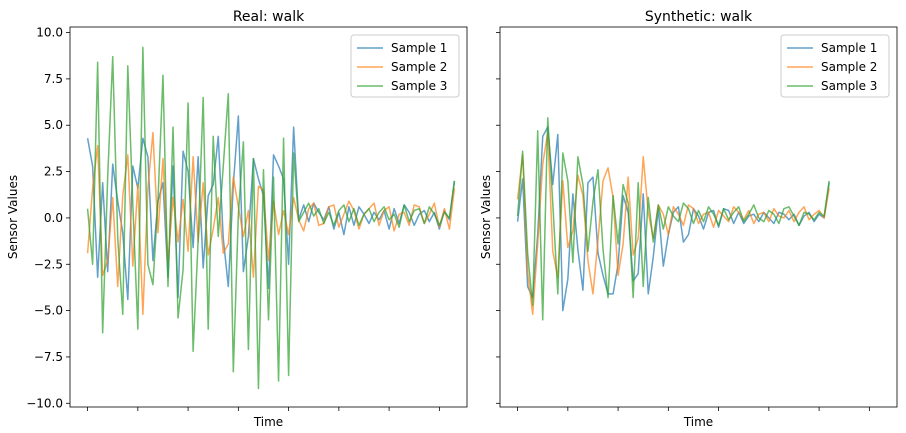  What do you see at coordinates (699, 17) in the screenshot?
I see `chart-title: Synthetic: walk` at bounding box center [699, 17].